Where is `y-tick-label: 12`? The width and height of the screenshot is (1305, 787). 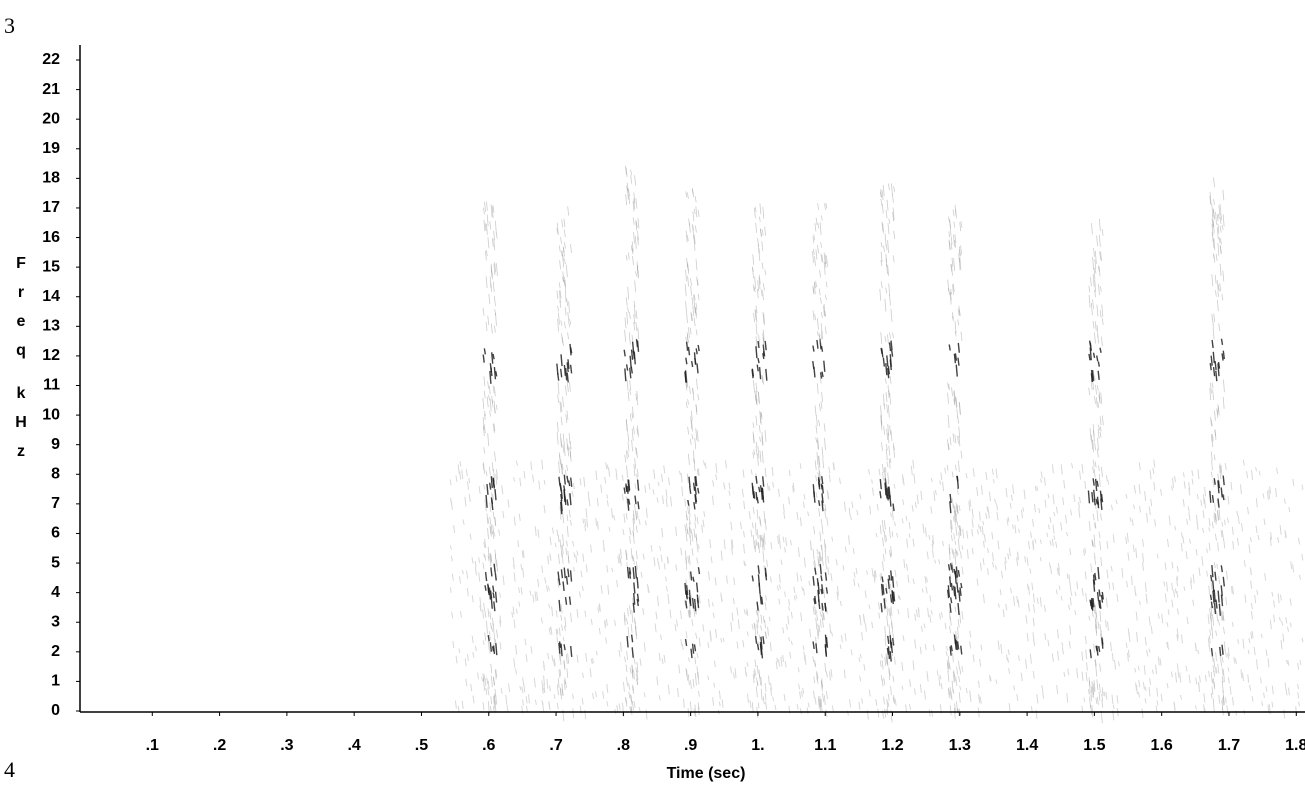 y-tick-label: 12 is located at coordinates (51, 355).